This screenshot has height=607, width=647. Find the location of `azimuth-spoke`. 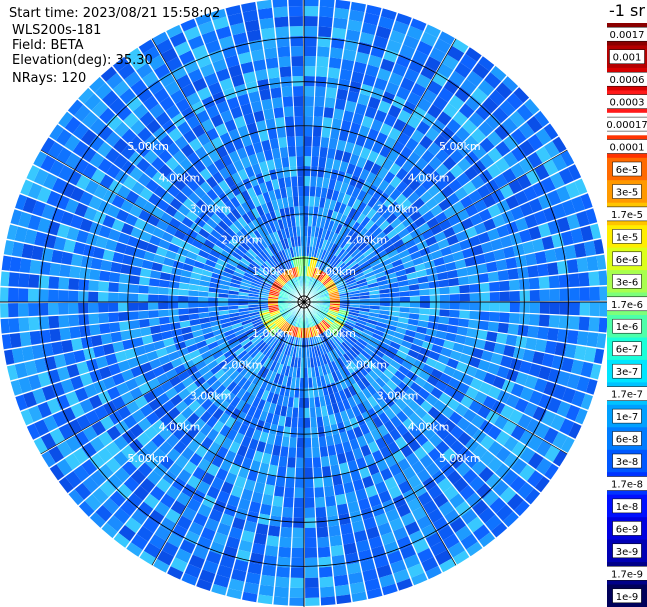

azimuth-spoke is located at coordinates (380, 170).